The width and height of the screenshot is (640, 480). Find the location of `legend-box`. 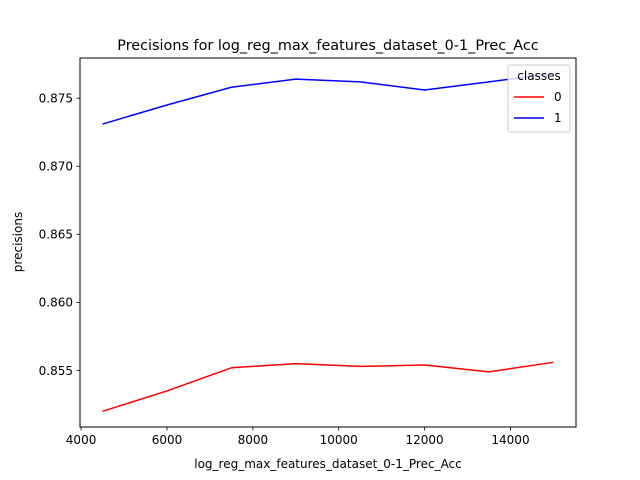

legend-box is located at coordinates (539, 98).